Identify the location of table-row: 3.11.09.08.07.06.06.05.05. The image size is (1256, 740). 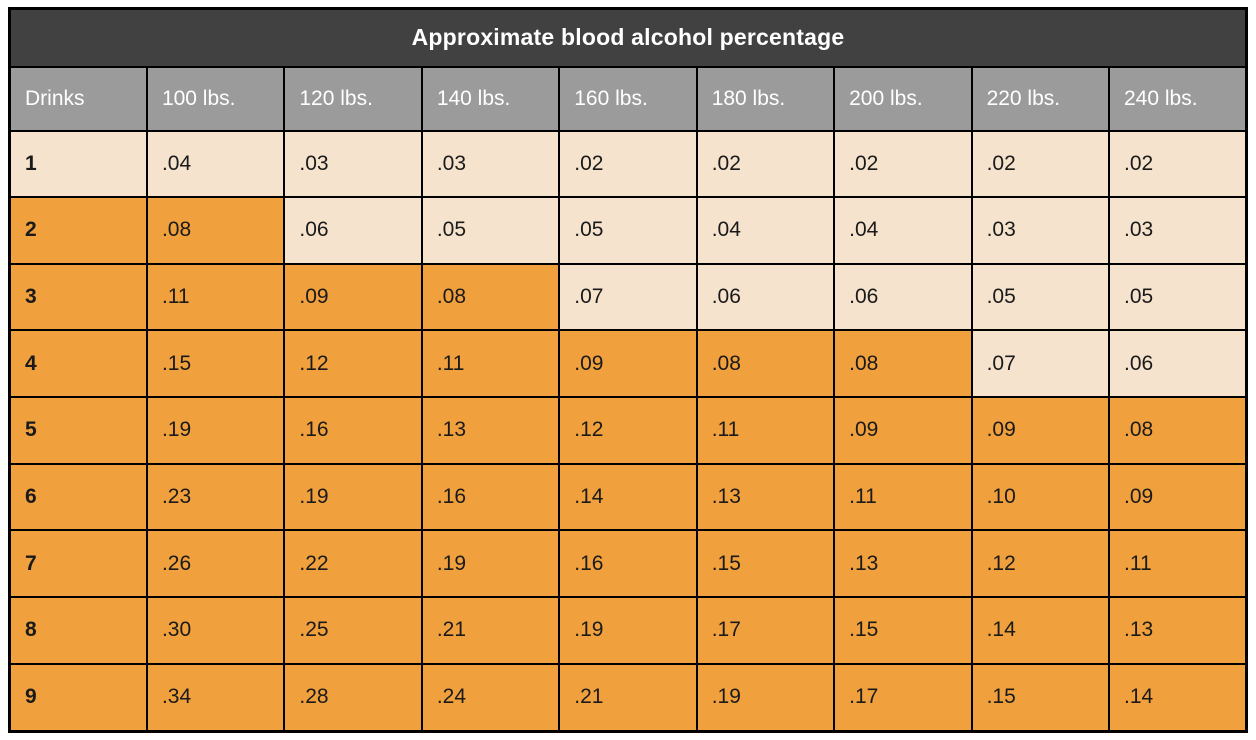
(628, 297).